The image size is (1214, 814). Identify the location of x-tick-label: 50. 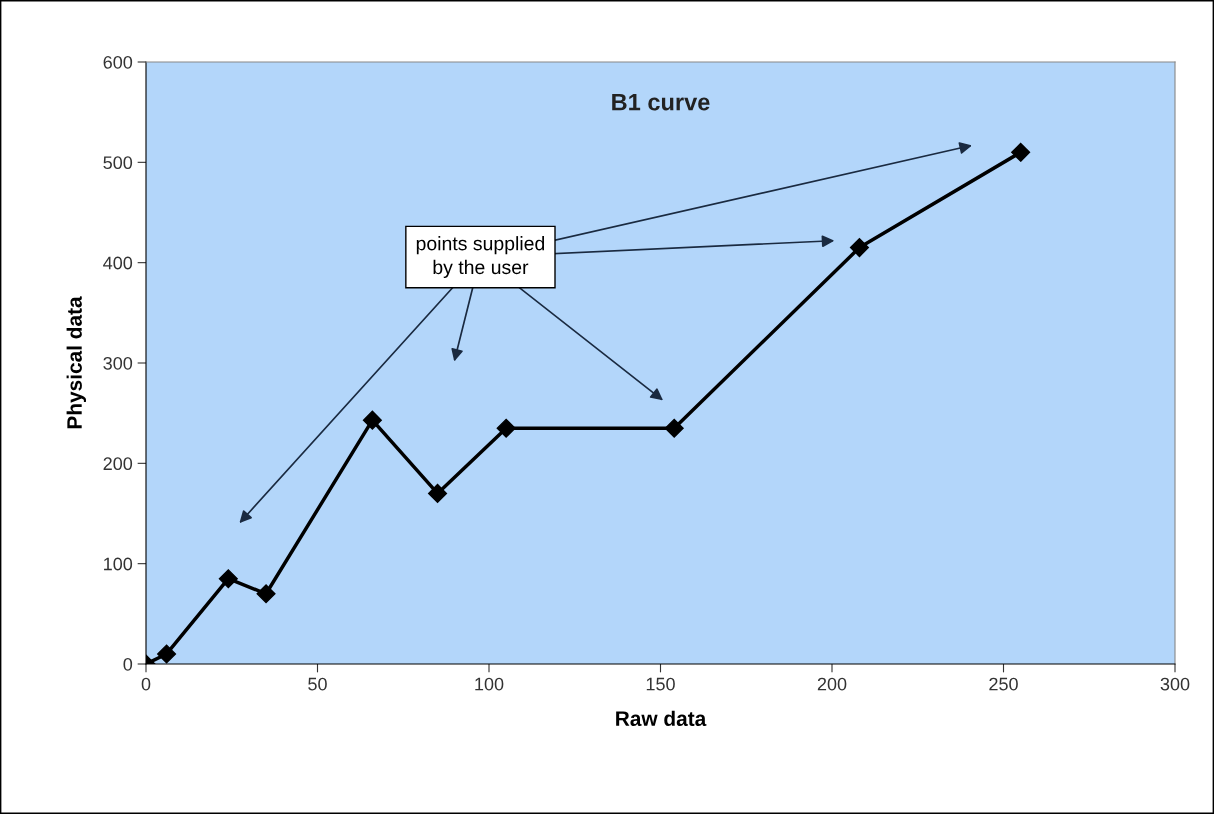
(317, 684).